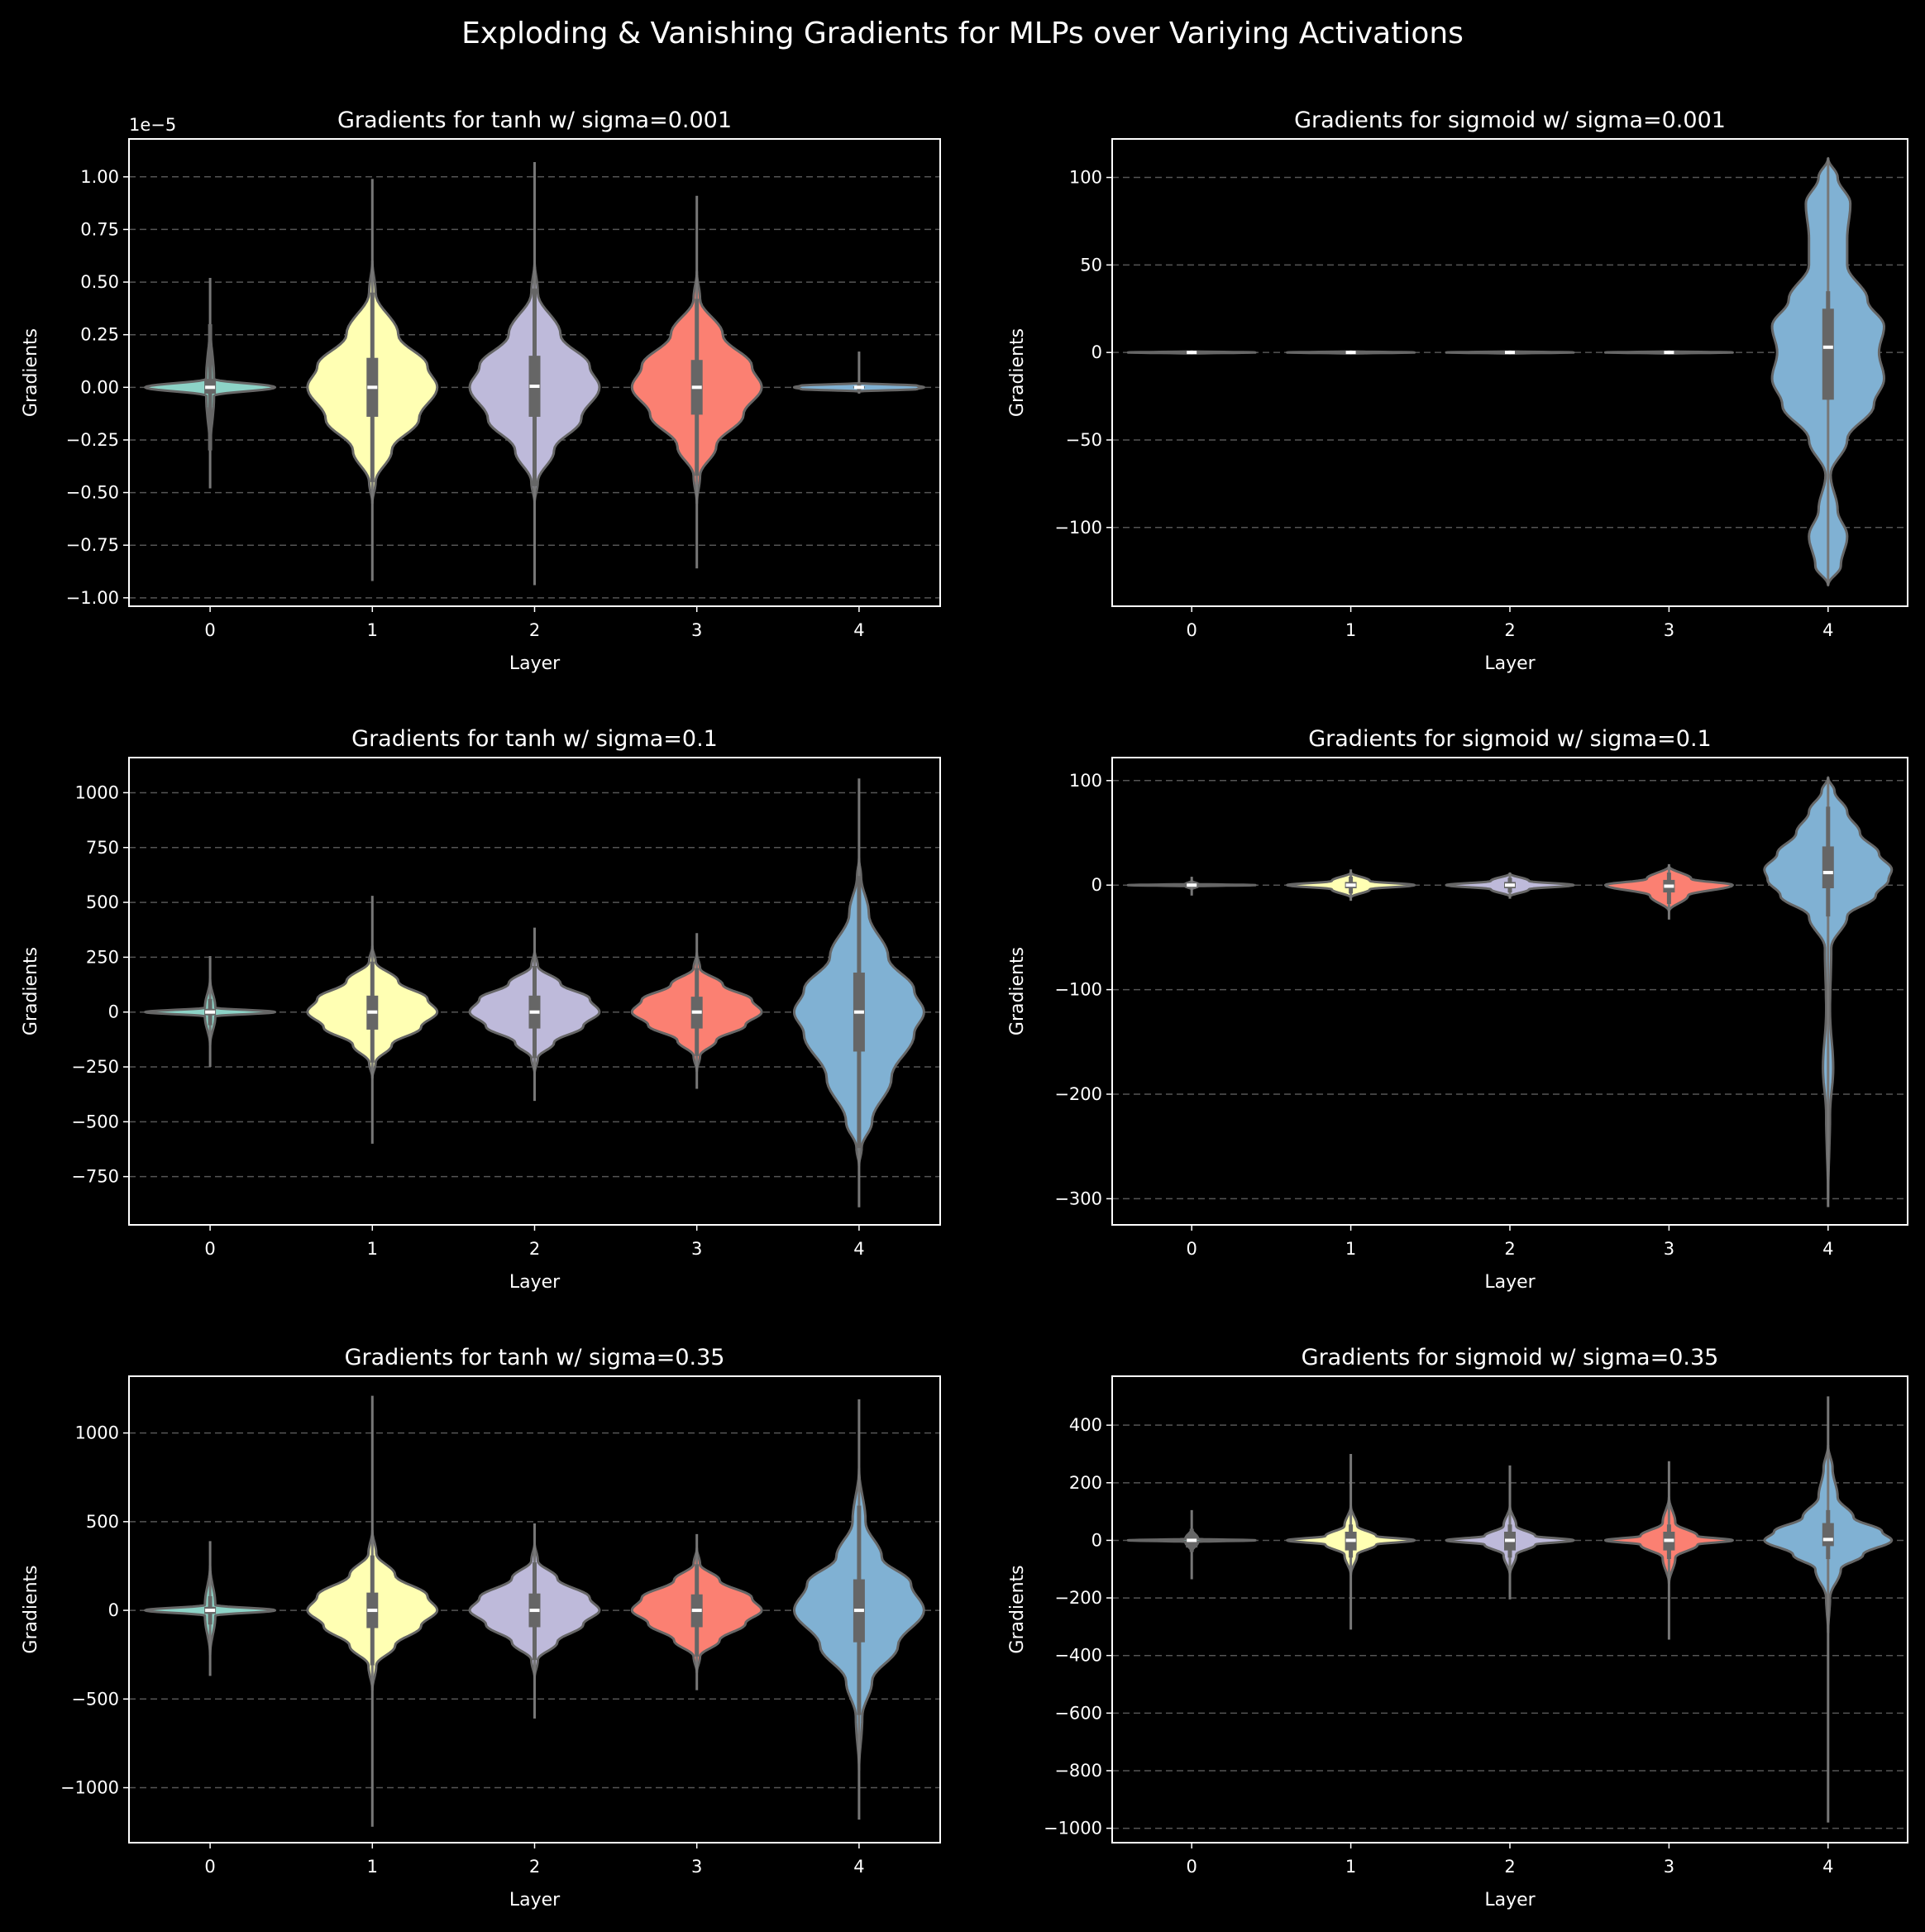 This screenshot has height=1932, width=1925. What do you see at coordinates (1084, 440) in the screenshot?
I see `y-tick-label: −50` at bounding box center [1084, 440].